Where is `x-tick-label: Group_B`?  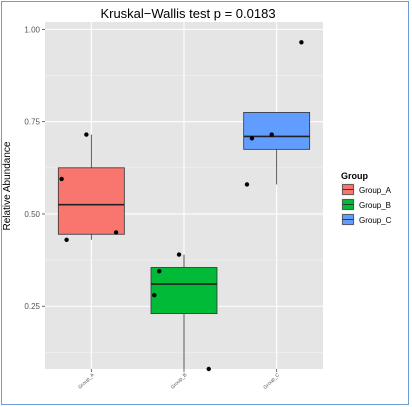 x-tick-label: Group_B is located at coordinates (179, 381).